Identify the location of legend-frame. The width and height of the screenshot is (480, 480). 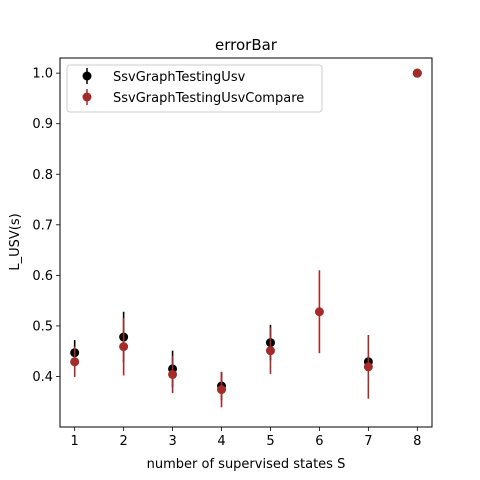
(194, 88).